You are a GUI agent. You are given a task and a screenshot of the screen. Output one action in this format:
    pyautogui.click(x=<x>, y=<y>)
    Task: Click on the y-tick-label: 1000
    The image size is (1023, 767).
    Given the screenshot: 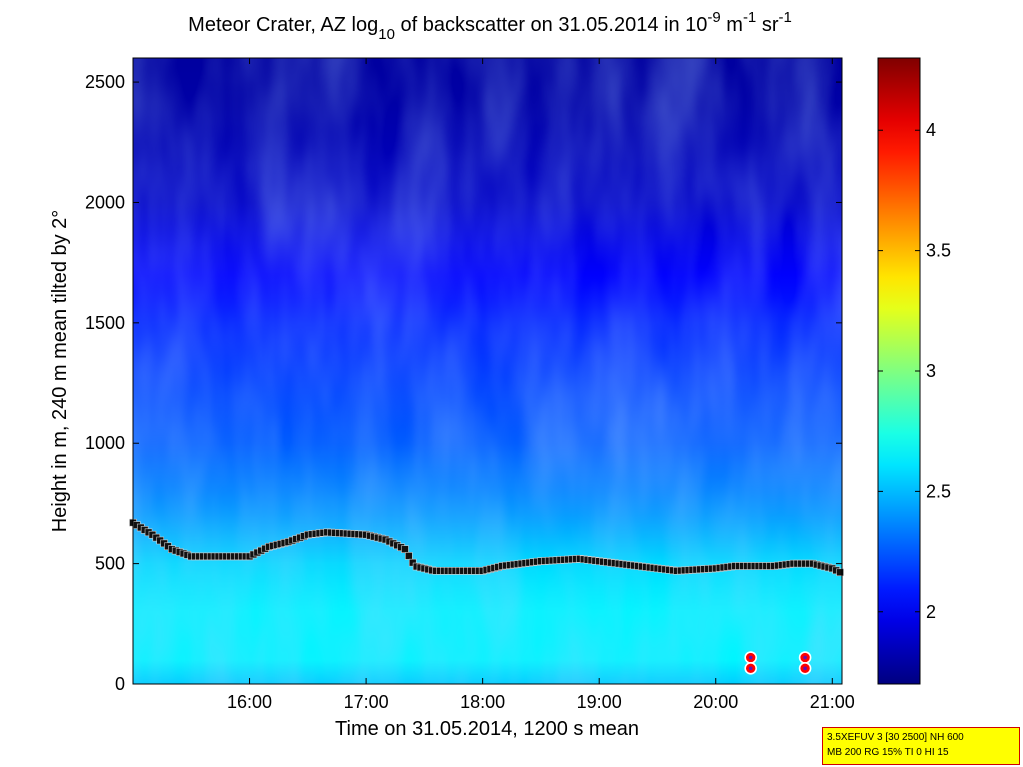 What is the action you would take?
    pyautogui.click(x=105, y=443)
    